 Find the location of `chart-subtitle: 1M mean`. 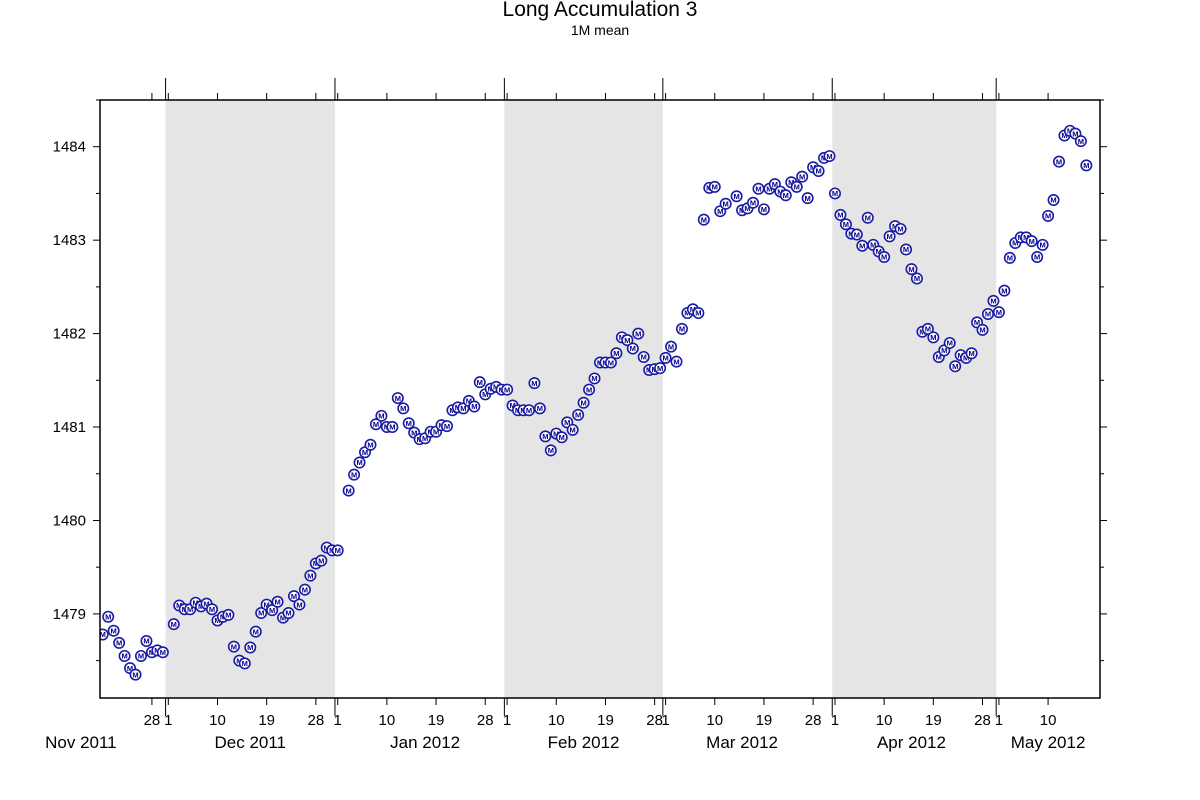

chart-subtitle: 1M mean is located at coordinates (600, 30).